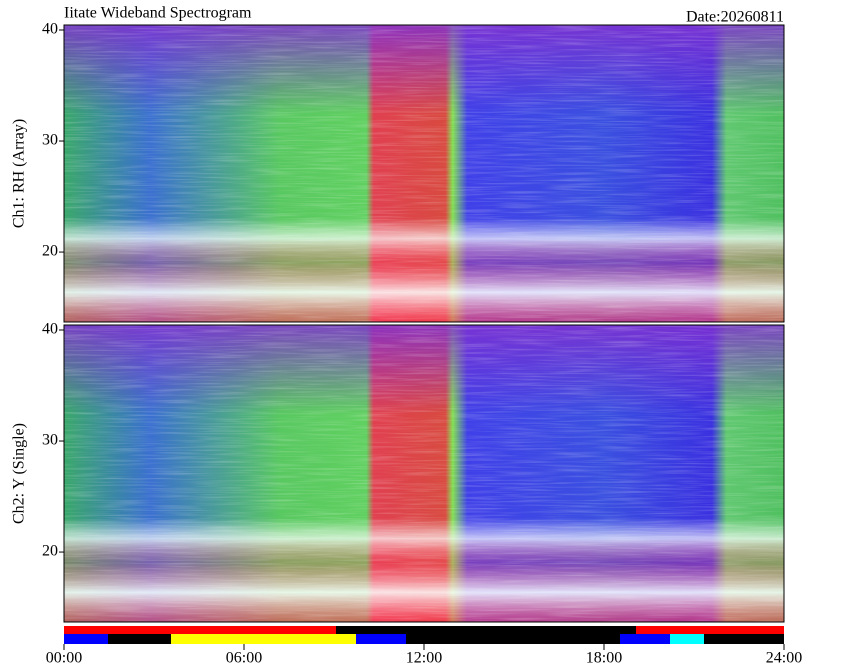  What do you see at coordinates (244, 658) in the screenshot?
I see `x-tick-label: 06:00` at bounding box center [244, 658].